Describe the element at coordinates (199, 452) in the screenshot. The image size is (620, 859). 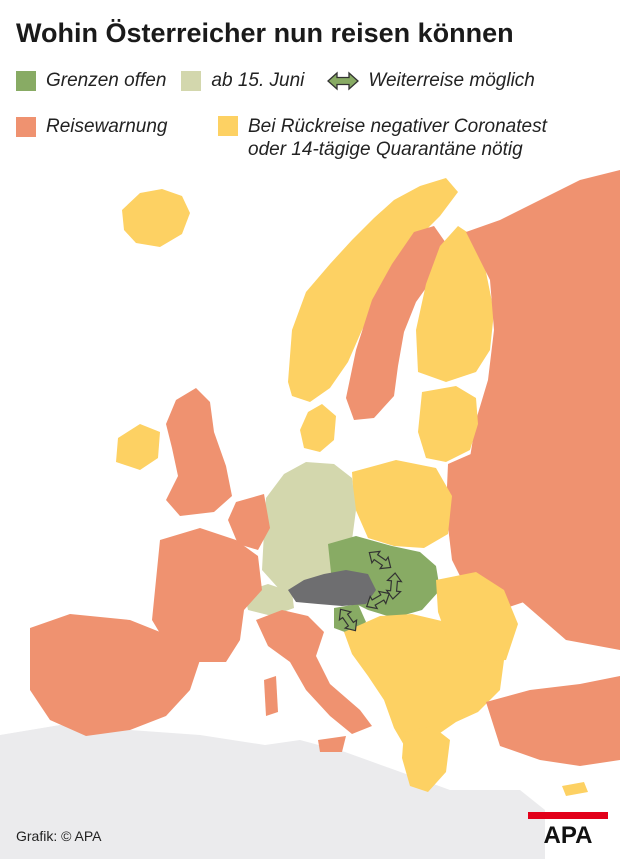
I see `great-britain` at that location.